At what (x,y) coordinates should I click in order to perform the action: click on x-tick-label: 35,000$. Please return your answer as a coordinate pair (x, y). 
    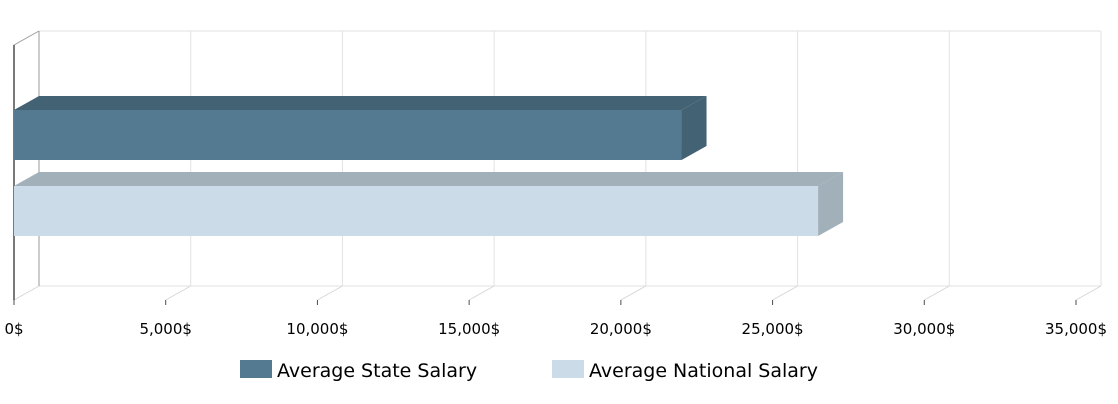
    Looking at the image, I should click on (1076, 329).